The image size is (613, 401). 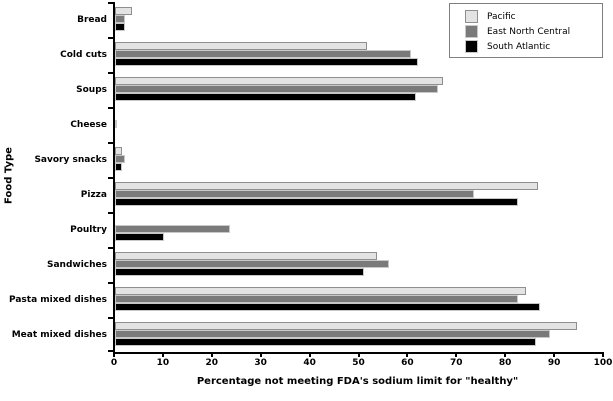 What do you see at coordinates (88, 124) in the screenshot?
I see `category-label-cheese: Cheese` at bounding box center [88, 124].